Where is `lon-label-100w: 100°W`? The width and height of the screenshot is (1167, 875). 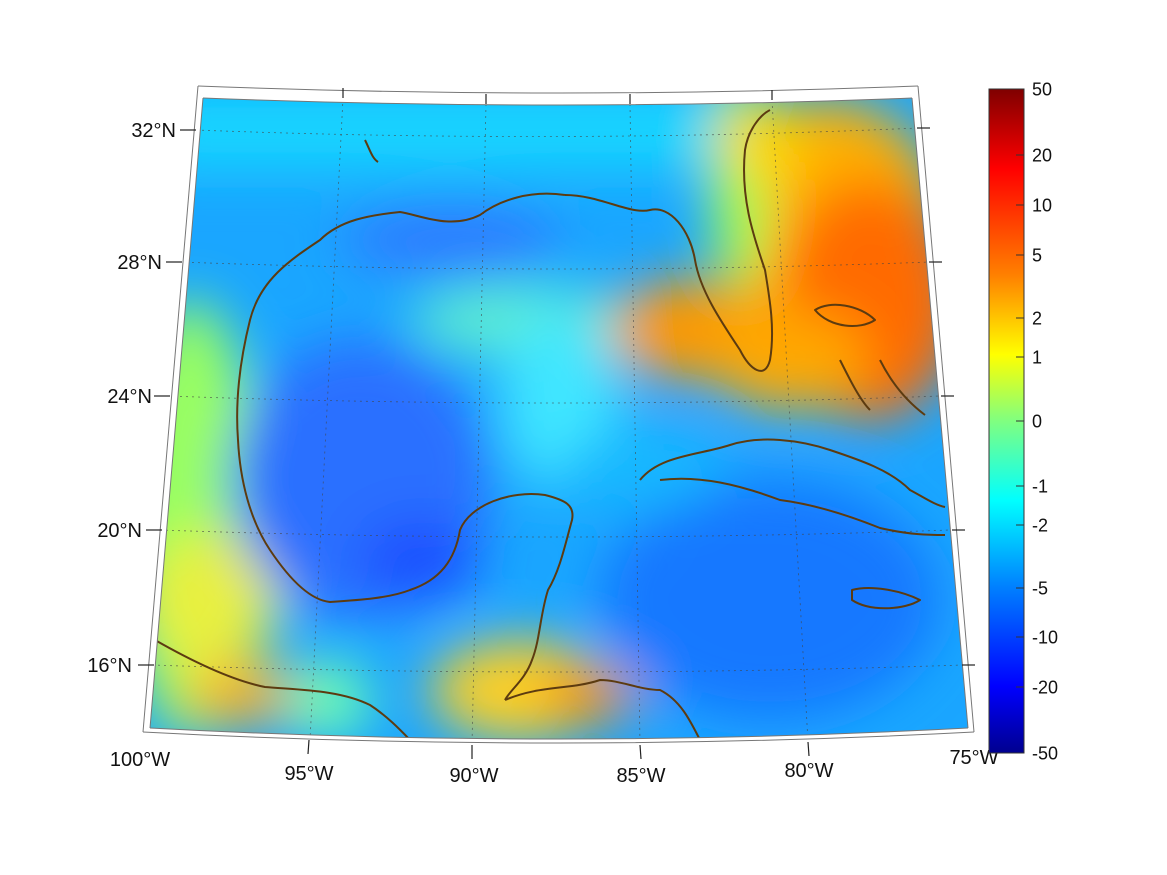
lon-label-100w: 100°W is located at coordinates (140, 760).